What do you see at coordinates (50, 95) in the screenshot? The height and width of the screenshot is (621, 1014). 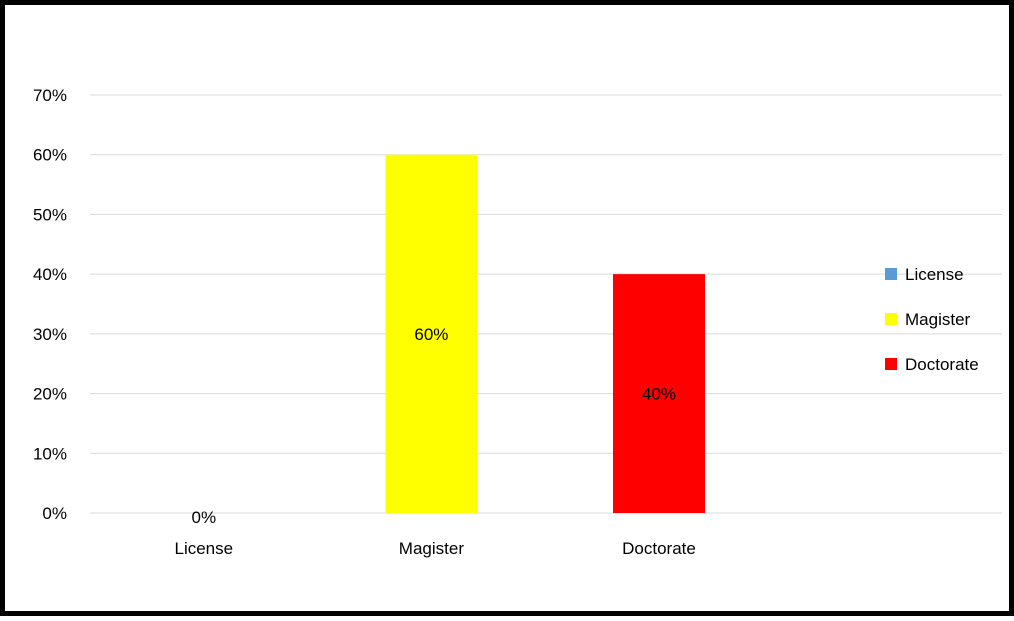 I see `y-tick-label: 70%` at bounding box center [50, 95].